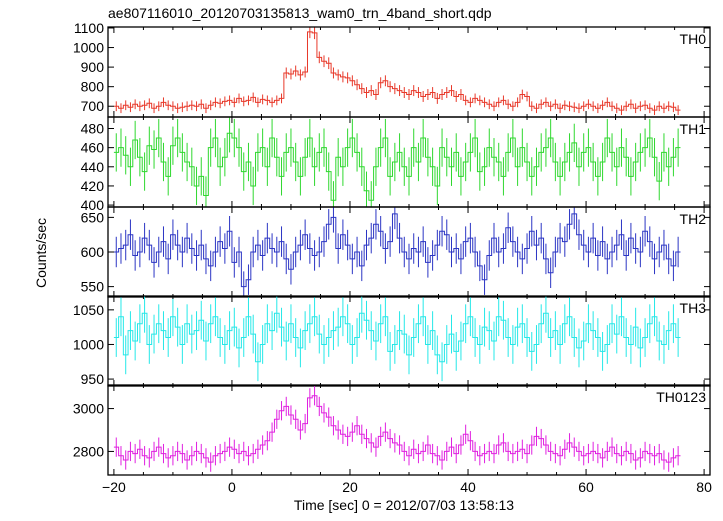 Image resolution: width=723 pixels, height=521 pixels. What do you see at coordinates (350, 487) in the screenshot?
I see `x-tick-label: 20` at bounding box center [350, 487].